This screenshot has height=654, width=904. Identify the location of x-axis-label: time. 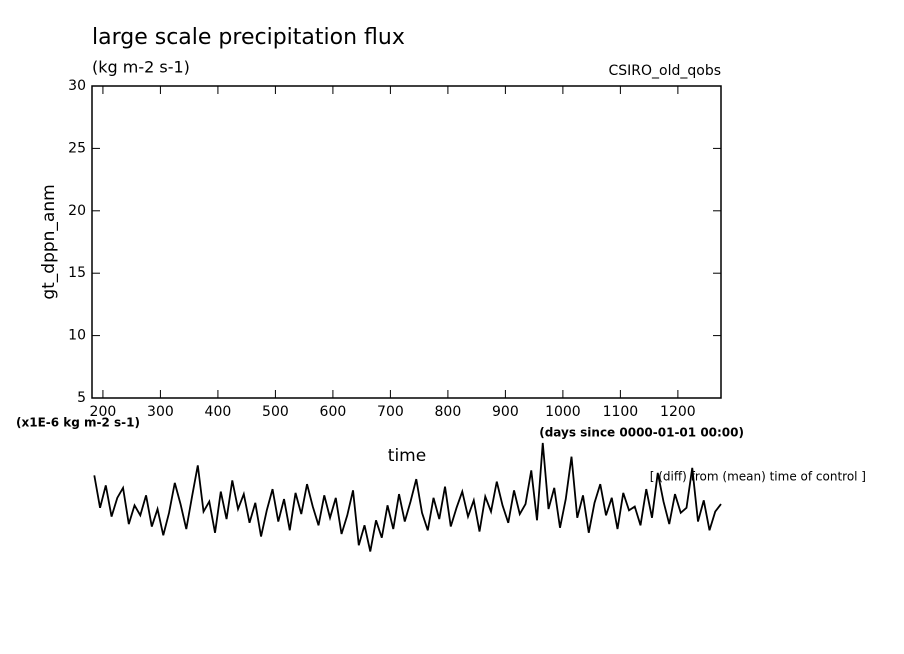
(407, 456).